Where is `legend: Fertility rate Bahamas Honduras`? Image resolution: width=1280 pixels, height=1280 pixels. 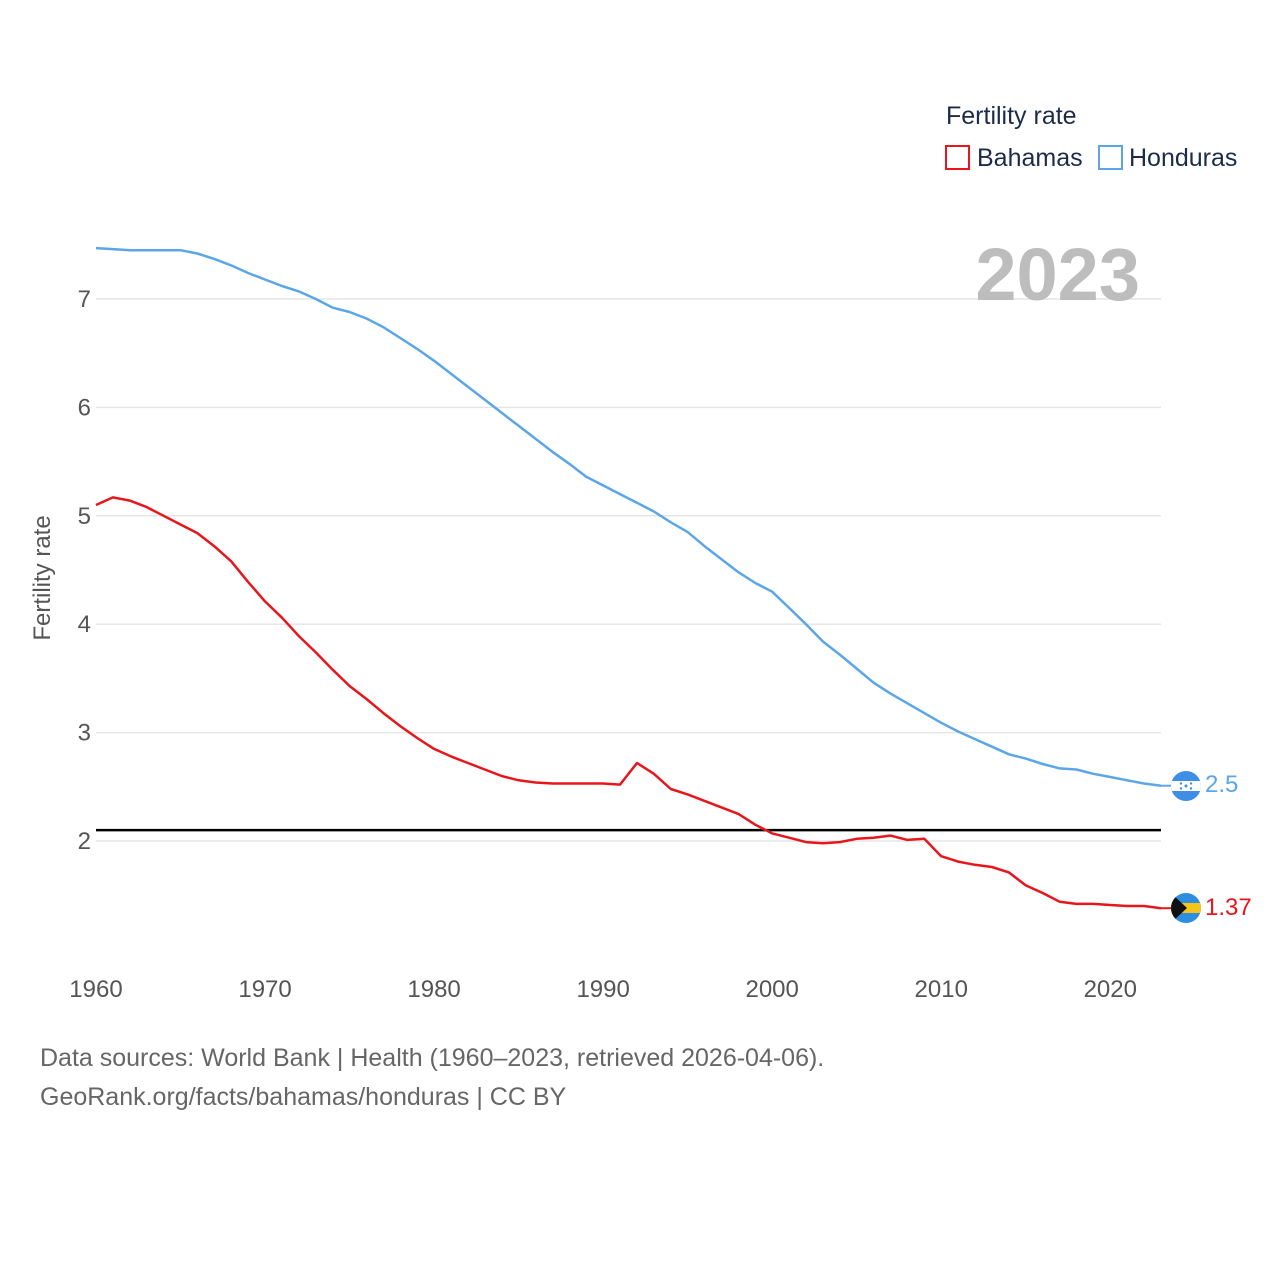 legend: Fertility rate Bahamas Honduras is located at coordinates (1091, 137).